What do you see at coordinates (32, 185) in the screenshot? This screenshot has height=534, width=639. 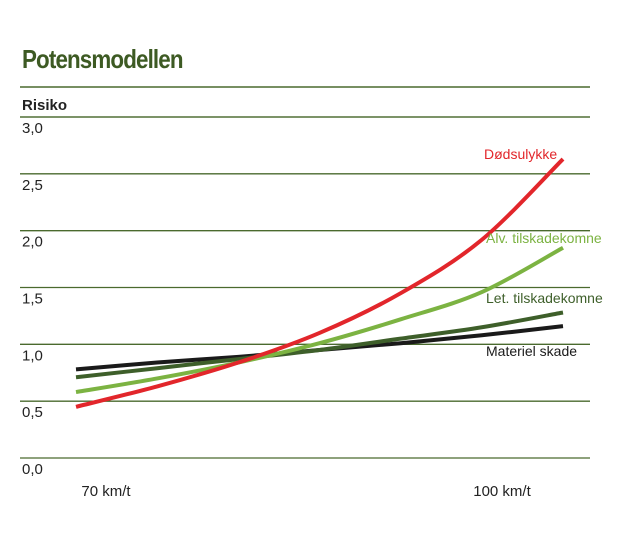 I see `y-tick-label: 2,5` at bounding box center [32, 185].